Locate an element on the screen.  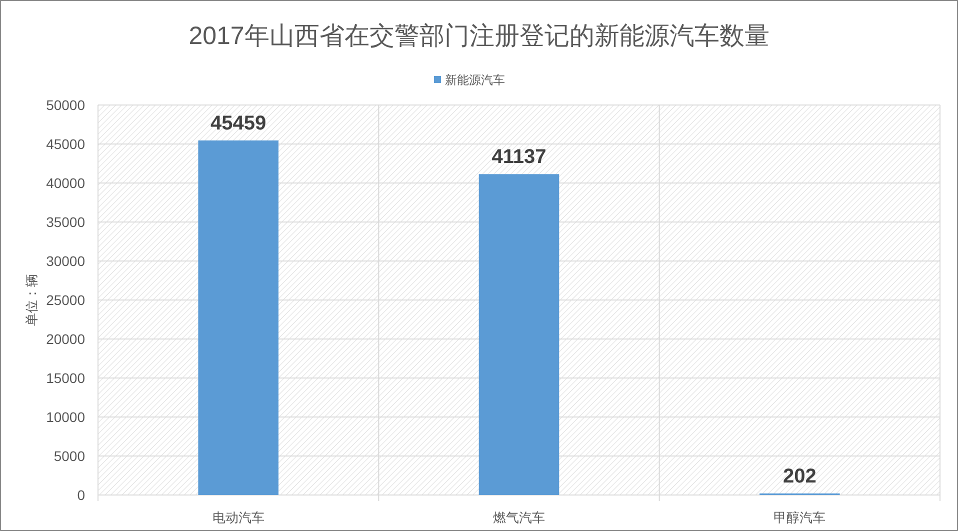
y-tick-label: 0 is located at coordinates (81, 495).